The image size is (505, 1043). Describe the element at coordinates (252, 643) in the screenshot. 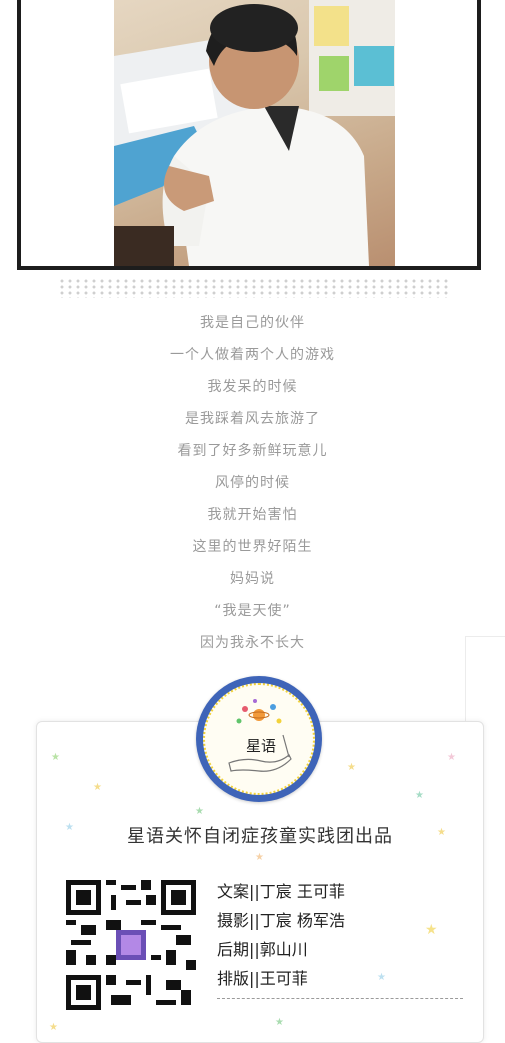

I see `poem-line: 因为我永不长大` at that location.